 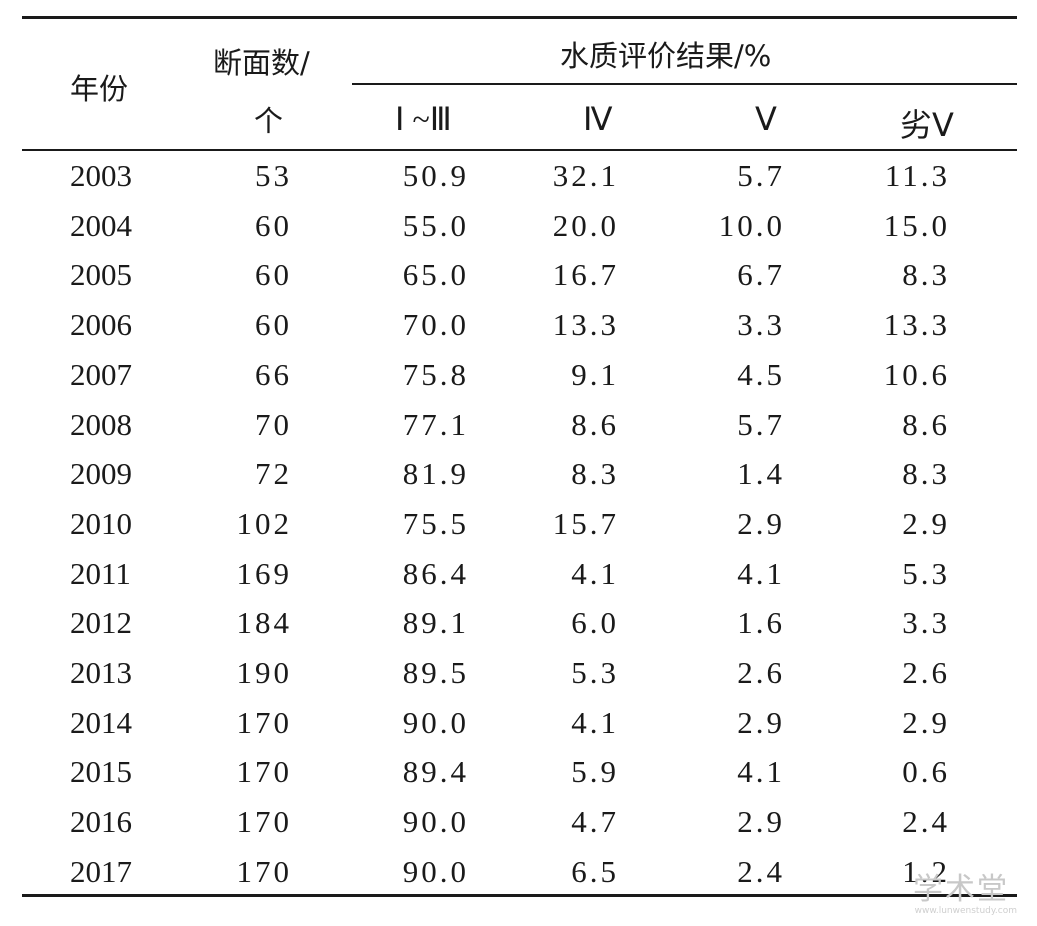 I want to click on year-cell: 2015, so click(x=101, y=772).